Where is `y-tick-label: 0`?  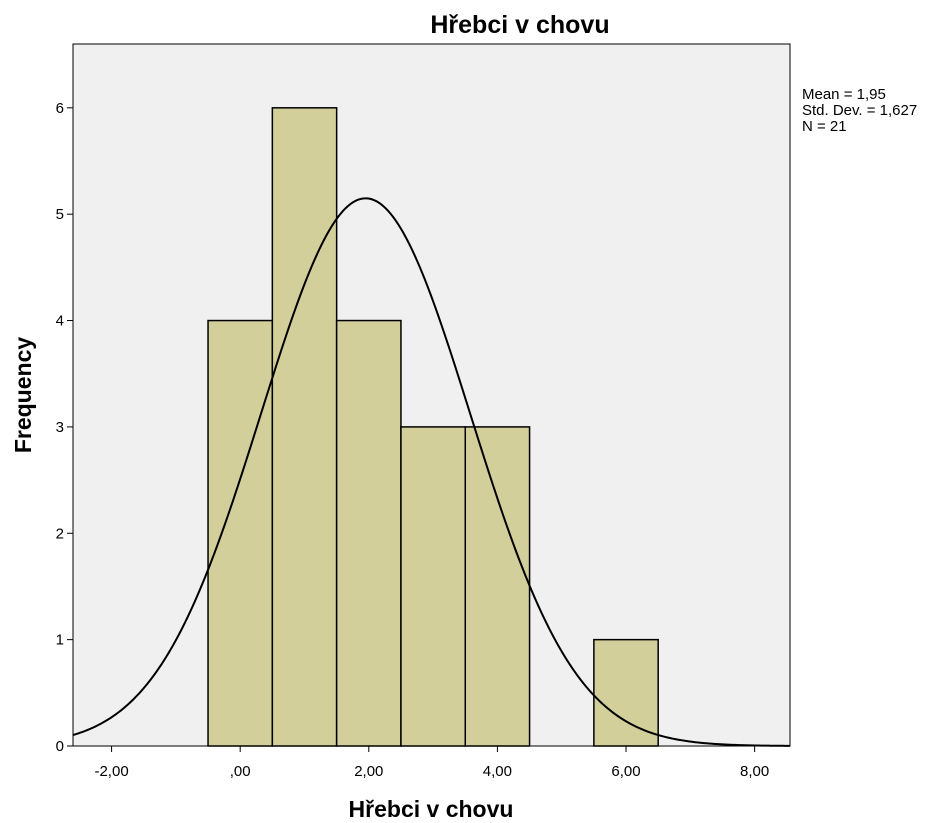
y-tick-label: 0 is located at coordinates (60, 746).